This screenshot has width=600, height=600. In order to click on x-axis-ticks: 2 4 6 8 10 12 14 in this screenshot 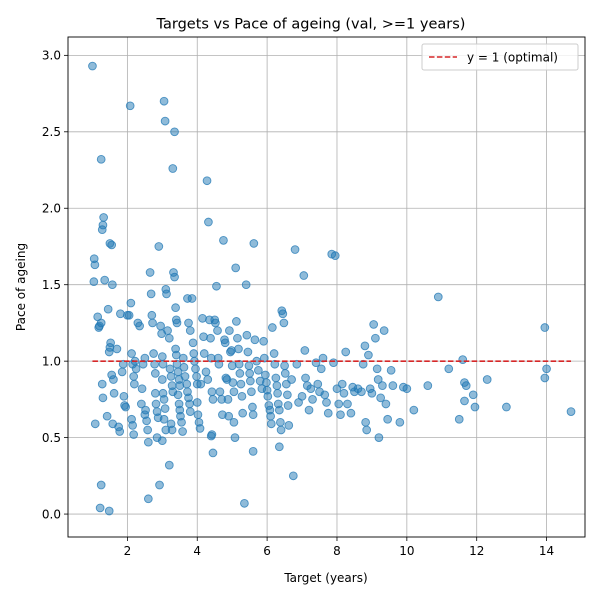, I will do `click(339, 547)`.